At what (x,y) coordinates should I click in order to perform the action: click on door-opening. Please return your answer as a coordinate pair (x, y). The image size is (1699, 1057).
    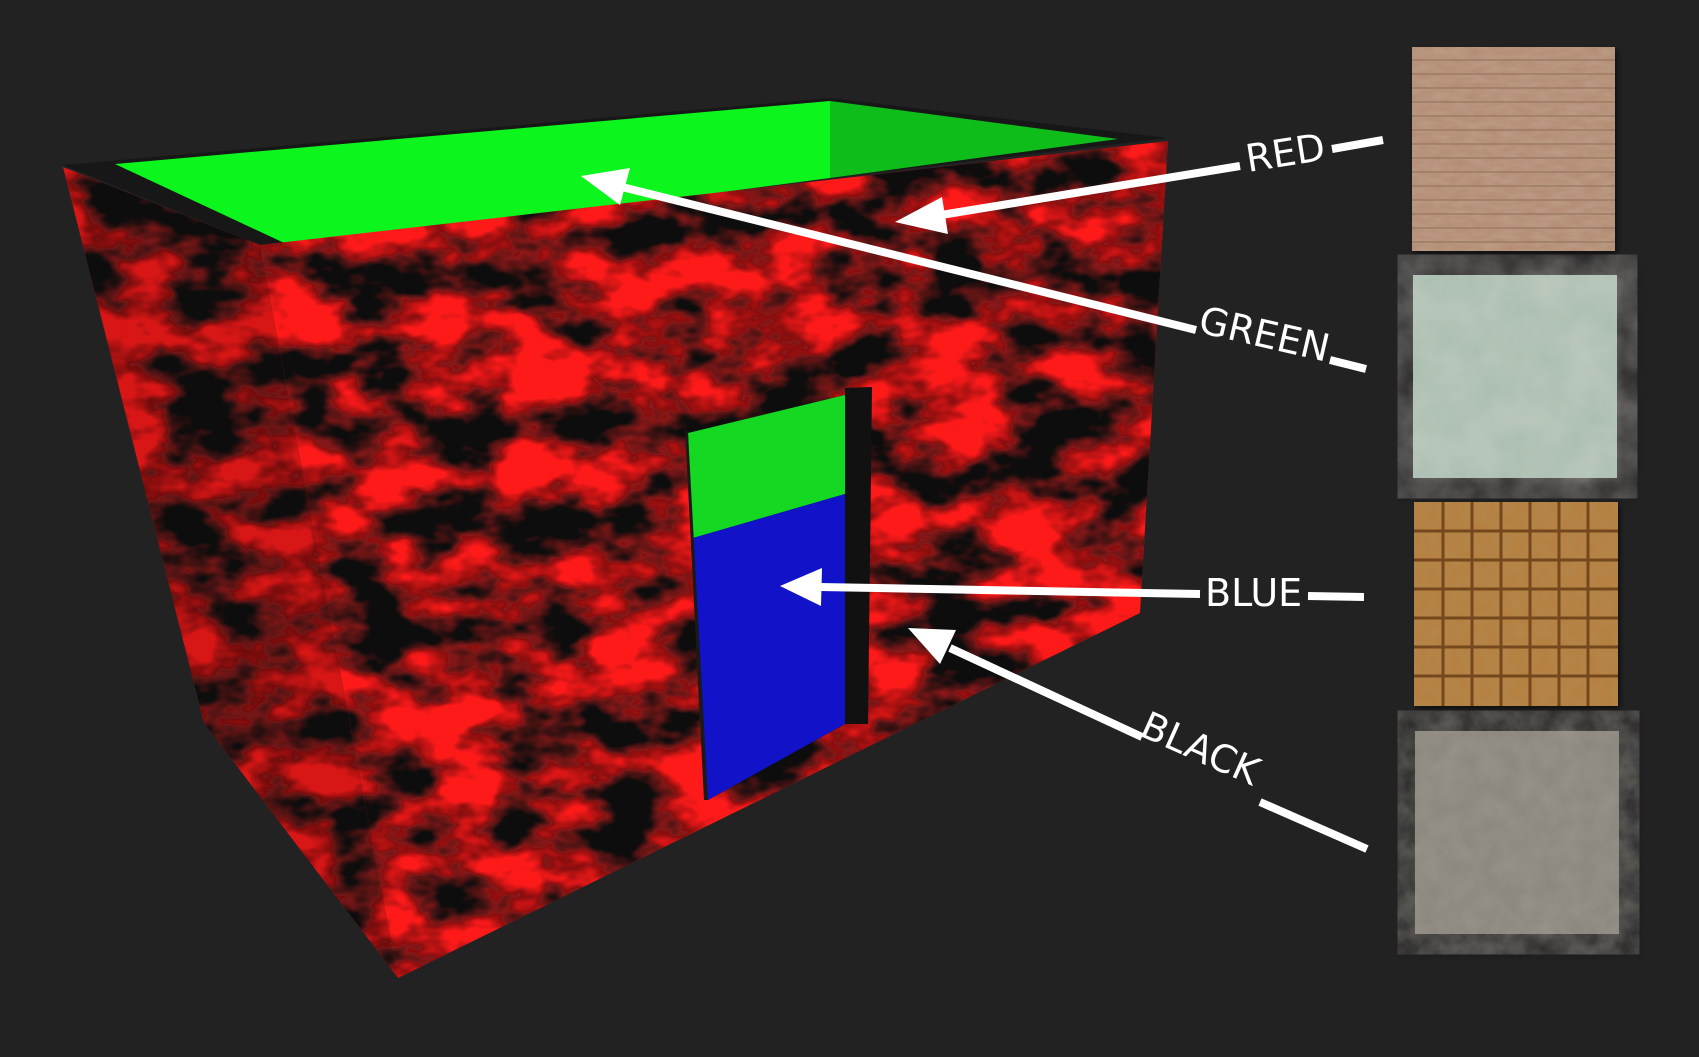
    Looking at the image, I should click on (778, 593).